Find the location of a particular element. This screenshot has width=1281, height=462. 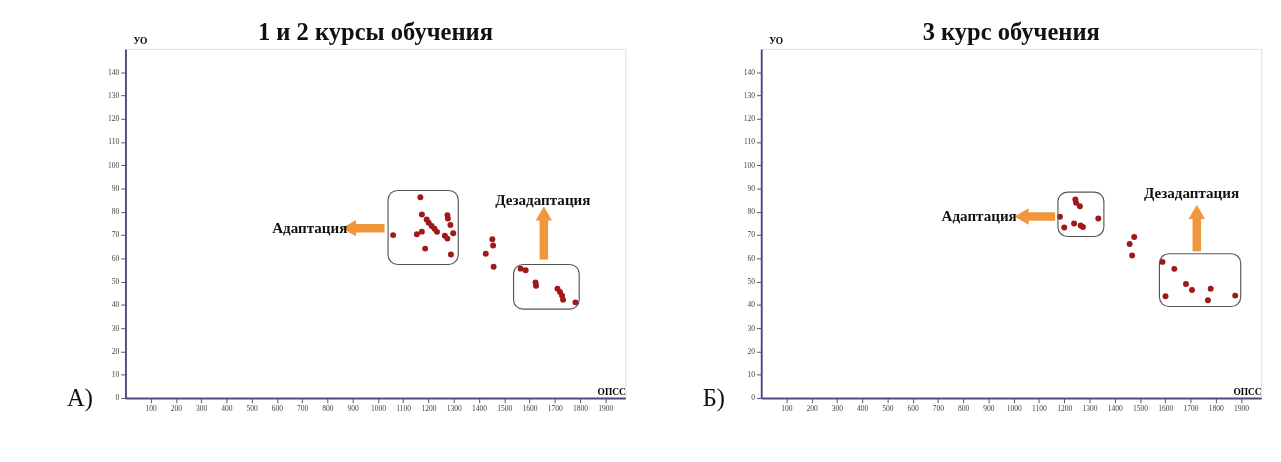

text: А) is located at coordinates (79, 398).